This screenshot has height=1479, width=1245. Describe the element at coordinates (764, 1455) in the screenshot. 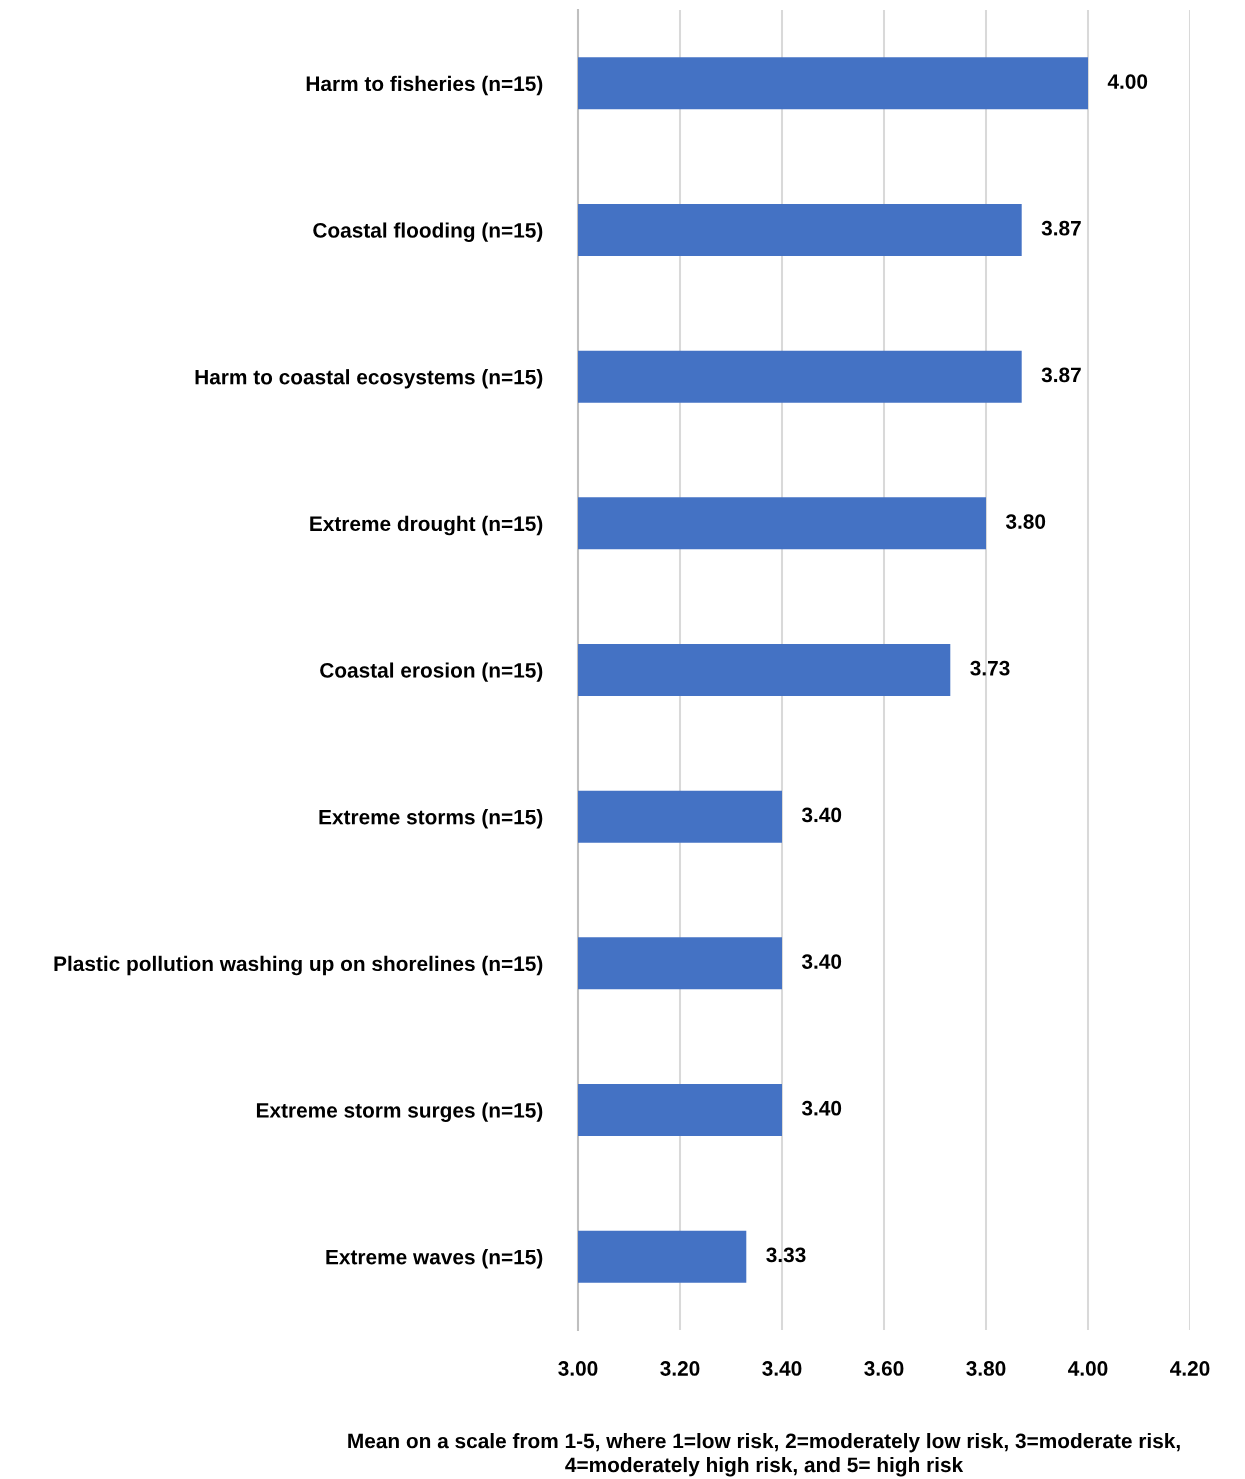

I see `x-axis-title: Mean on a scale from 1-5, where 1=low risk, 2=moderately low risk, 3=moderate risk, 4=moderately high risk, and 5= high risk` at that location.